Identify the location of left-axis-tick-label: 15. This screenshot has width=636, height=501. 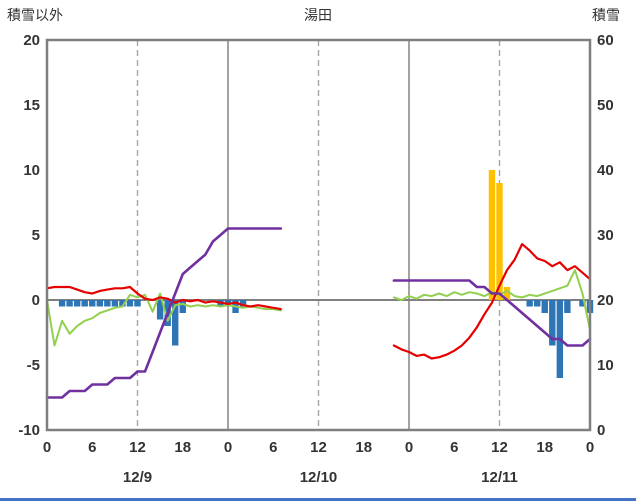
(31, 105).